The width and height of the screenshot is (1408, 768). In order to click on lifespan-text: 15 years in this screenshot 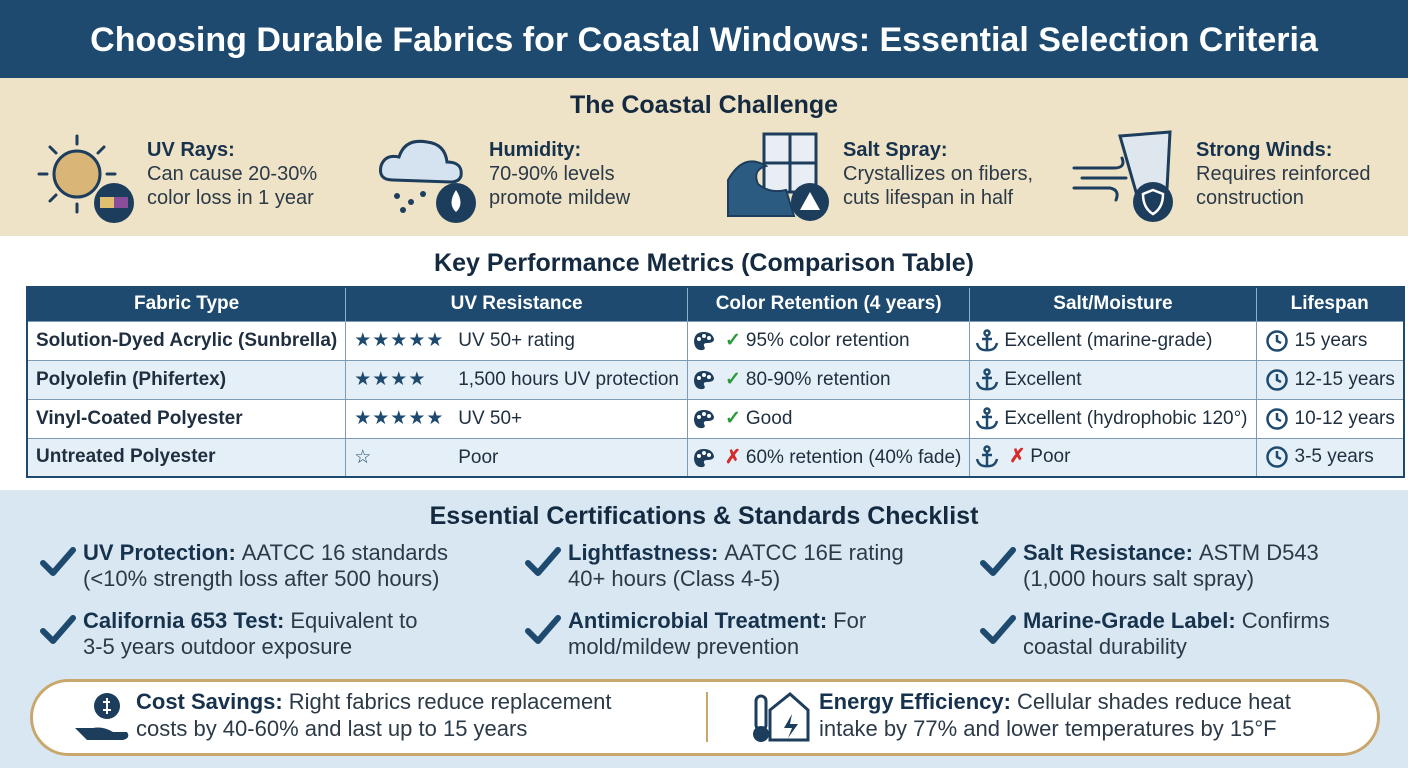, I will do `click(1331, 340)`.